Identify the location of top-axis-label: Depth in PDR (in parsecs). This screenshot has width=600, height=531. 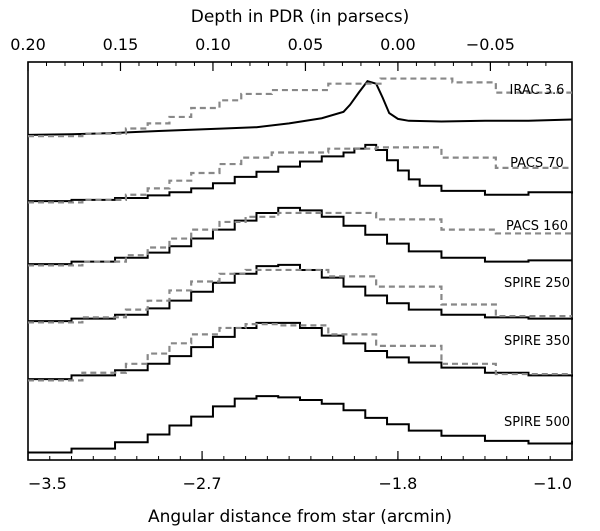
(300, 17).